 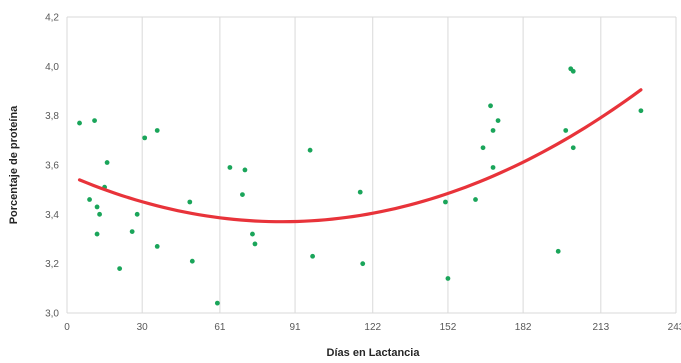 What do you see at coordinates (448, 327) in the screenshot?
I see `x-tick-label: 152` at bounding box center [448, 327].